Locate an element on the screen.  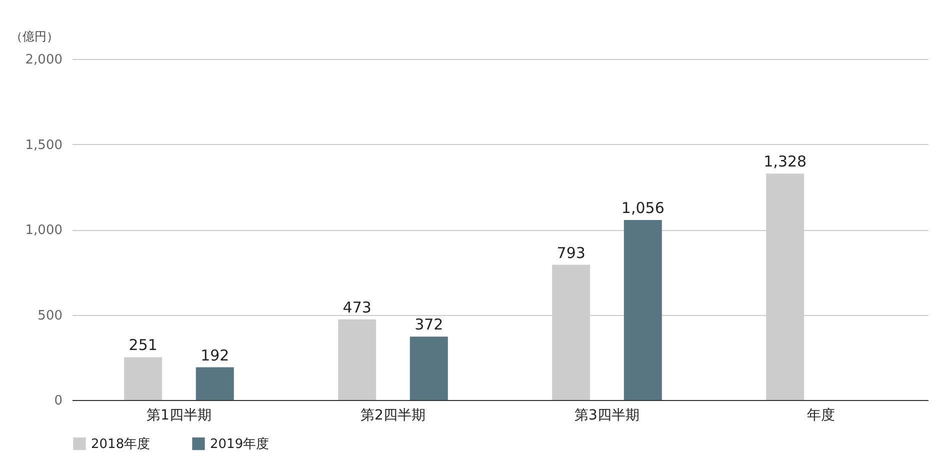
y-tick-label: 0 is located at coordinates (58, 401).